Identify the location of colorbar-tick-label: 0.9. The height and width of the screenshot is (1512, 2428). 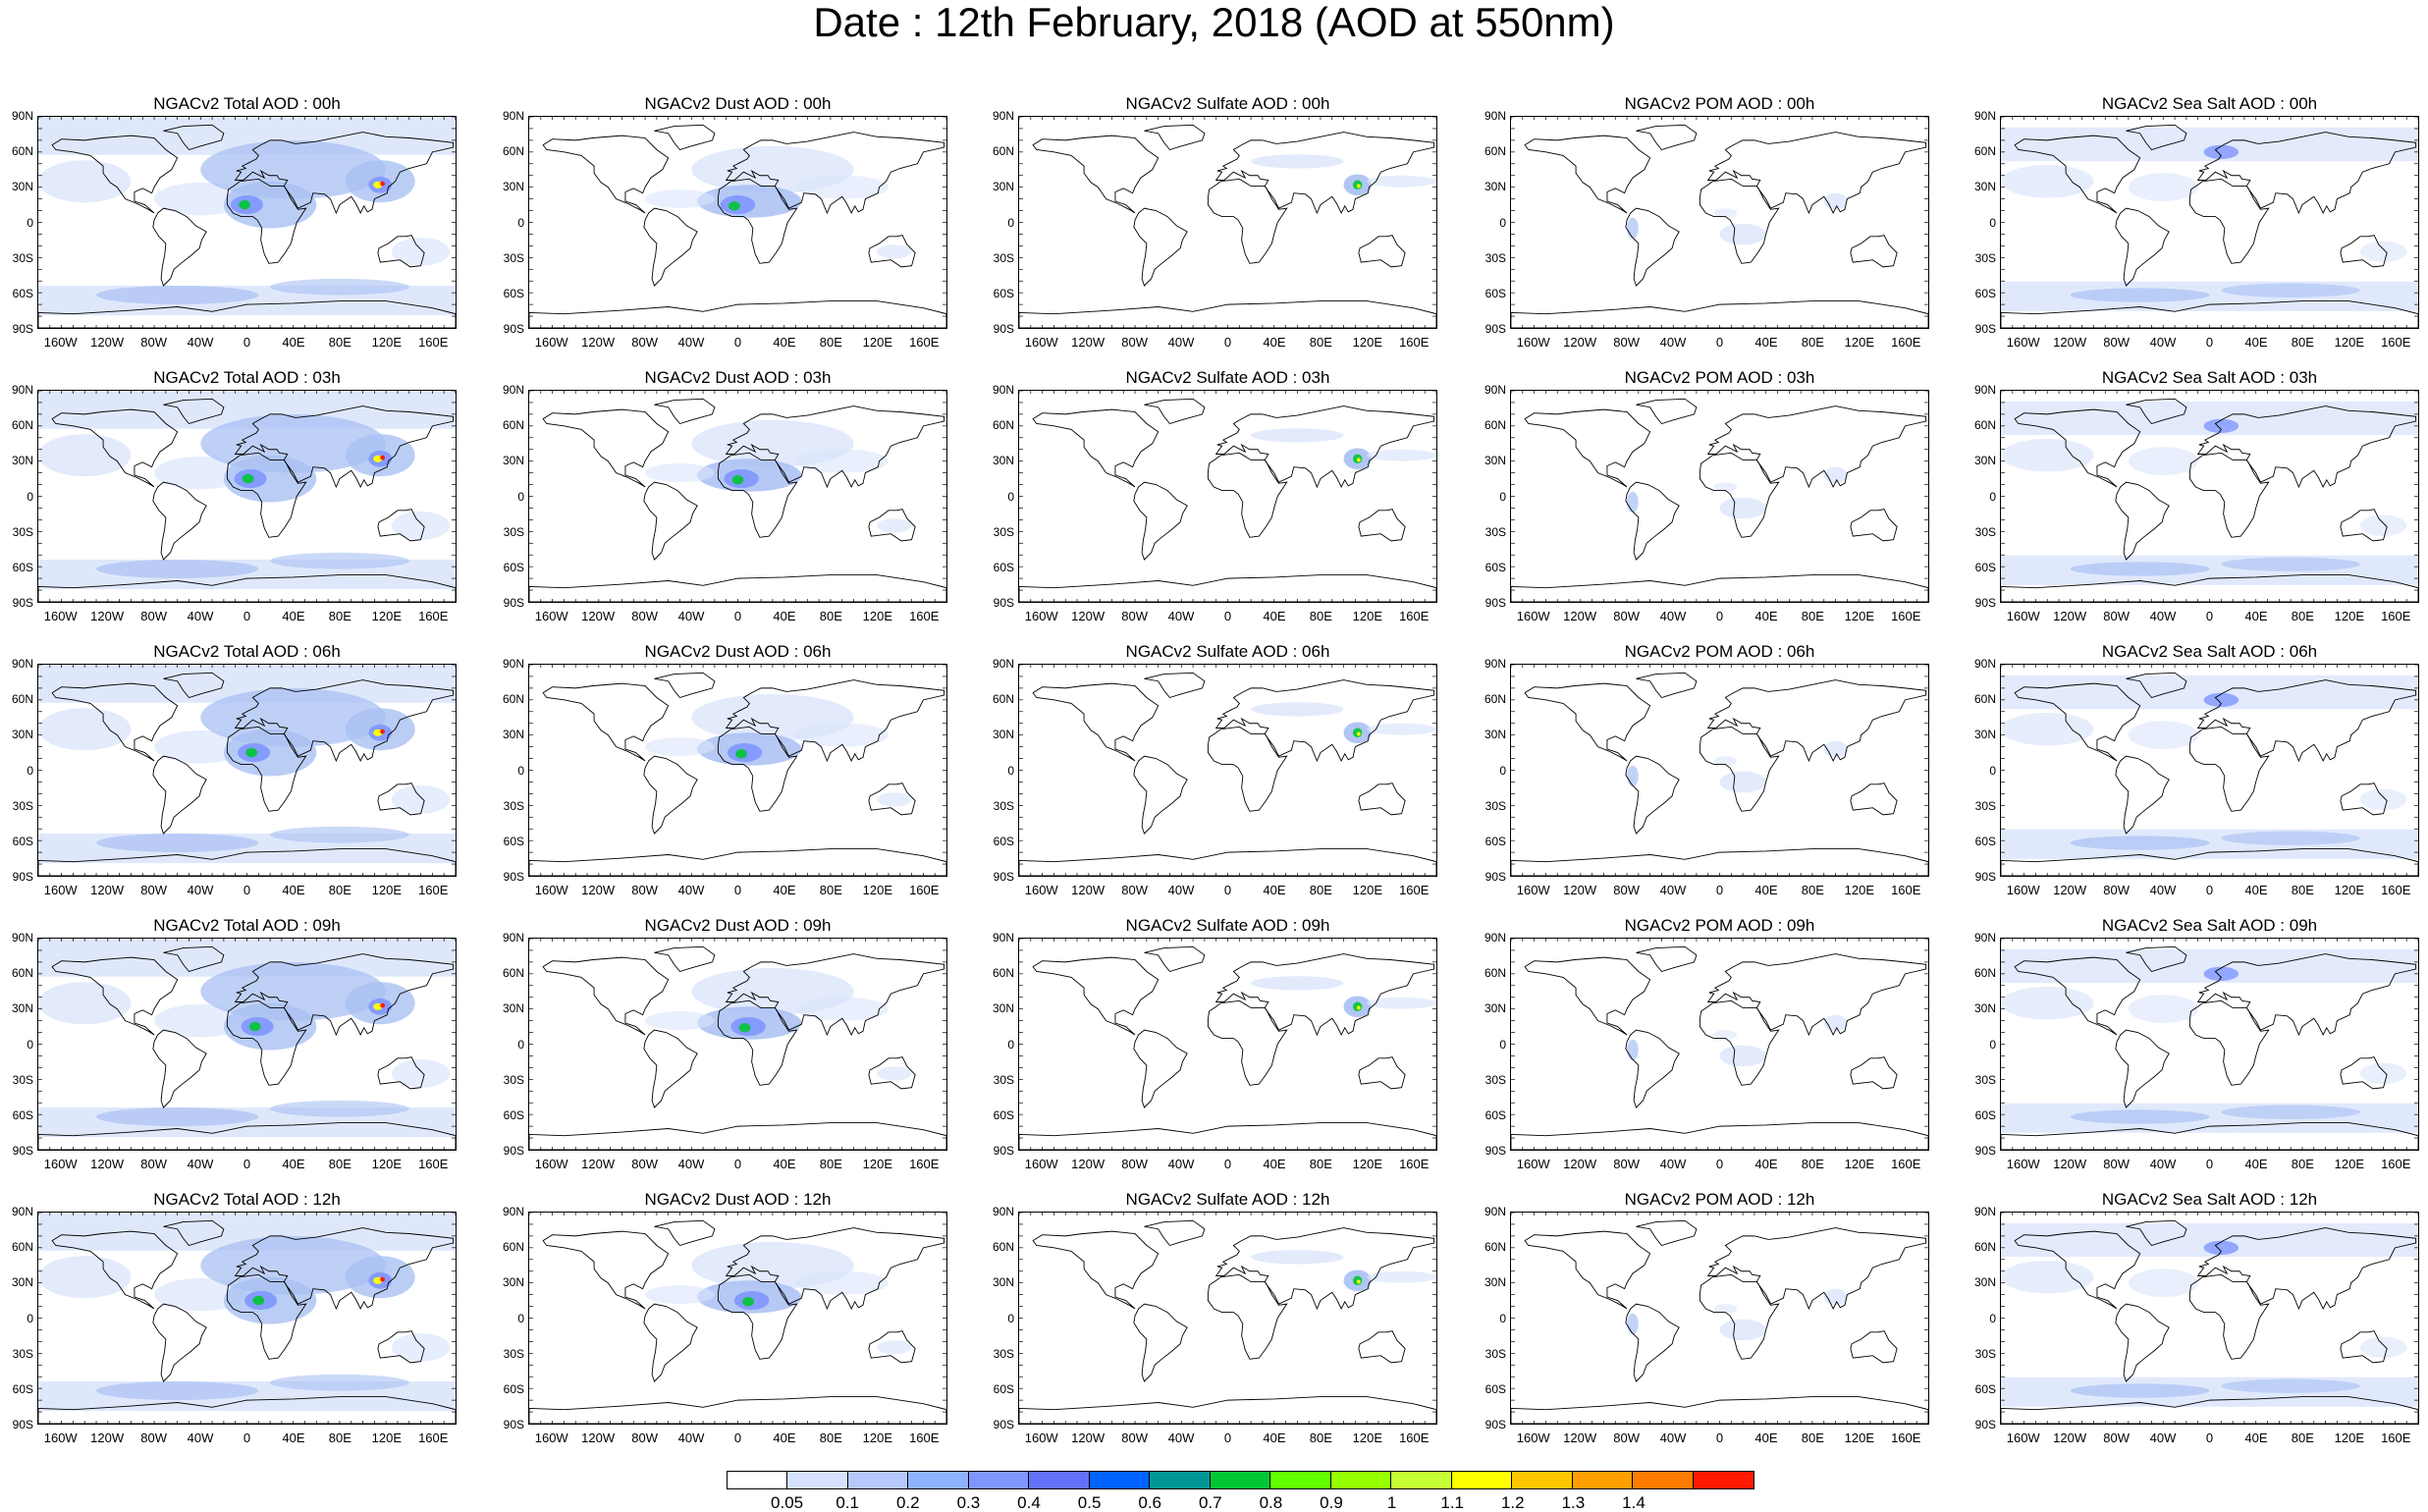
(1332, 1502).